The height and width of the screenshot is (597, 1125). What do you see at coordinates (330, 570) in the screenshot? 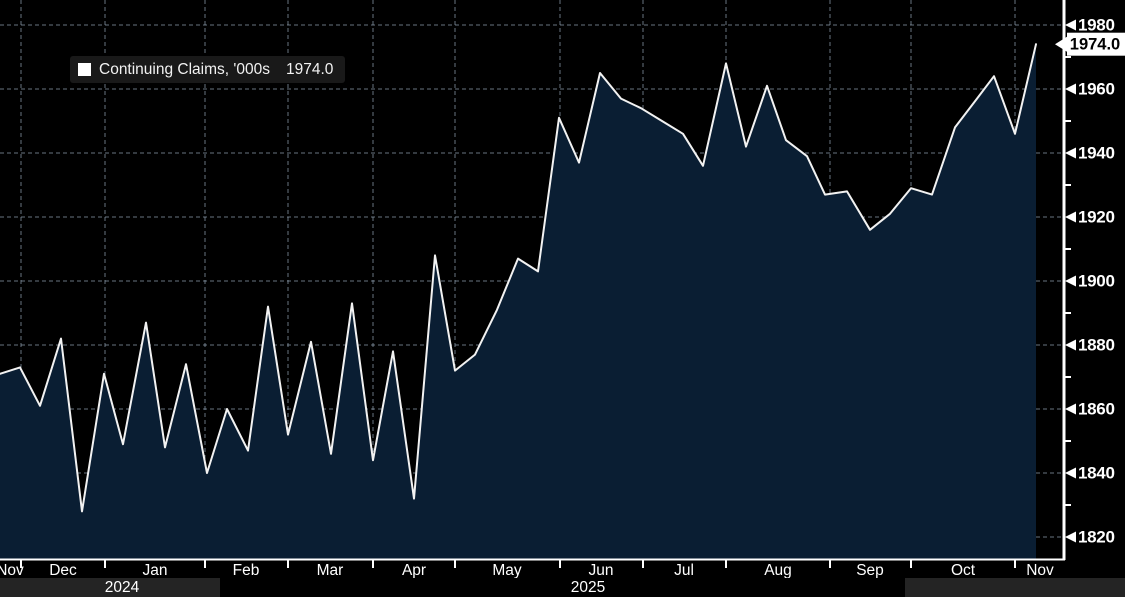
I see `month-label: Mar` at bounding box center [330, 570].